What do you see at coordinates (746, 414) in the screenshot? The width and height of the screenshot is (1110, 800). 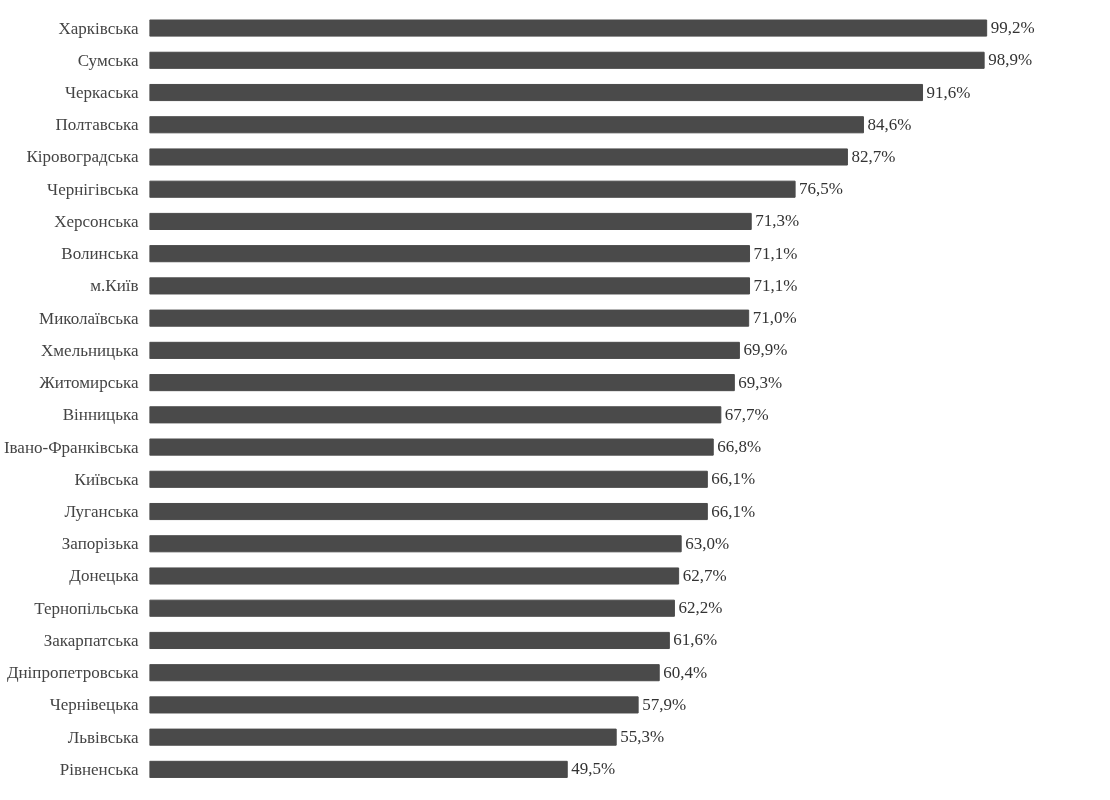 I see `data-label: 67,7%` at bounding box center [746, 414].